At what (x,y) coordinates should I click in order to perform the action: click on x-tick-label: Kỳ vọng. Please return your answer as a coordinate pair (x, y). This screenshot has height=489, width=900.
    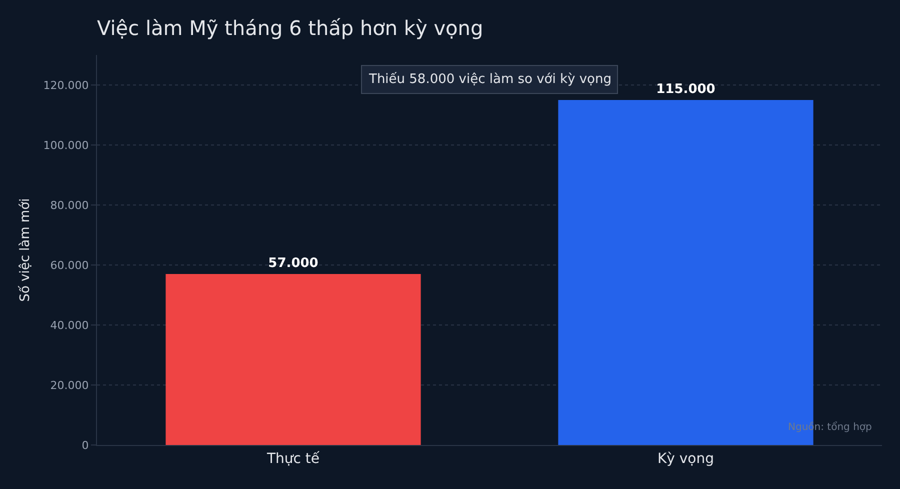
    Looking at the image, I should click on (685, 458).